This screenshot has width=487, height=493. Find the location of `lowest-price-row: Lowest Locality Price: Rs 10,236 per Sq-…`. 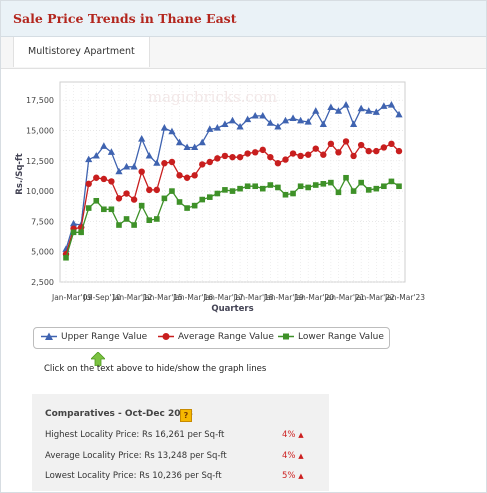

lowest-price-row: Lowest Locality Price: Rs 10,236 per Sq-… is located at coordinates (133, 476).